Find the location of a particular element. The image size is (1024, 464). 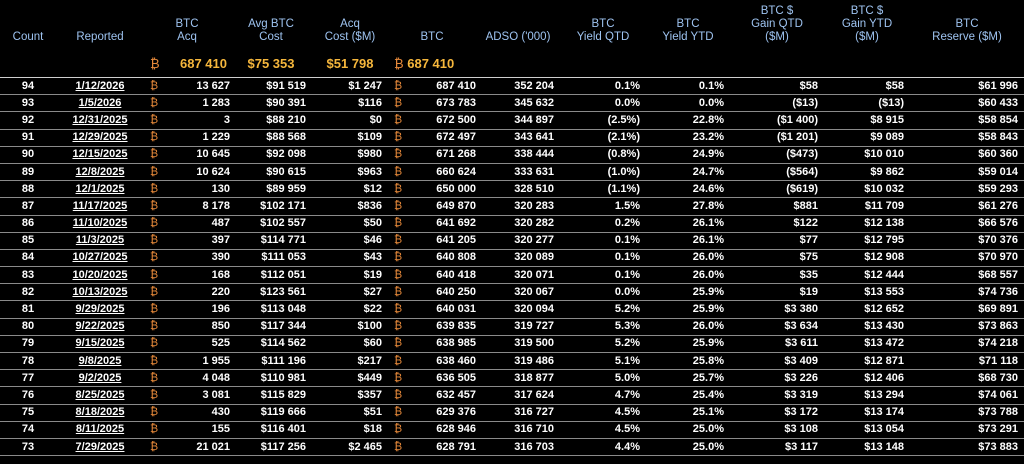

cell-btc-gain-ytd: $12 795 is located at coordinates (867, 241).